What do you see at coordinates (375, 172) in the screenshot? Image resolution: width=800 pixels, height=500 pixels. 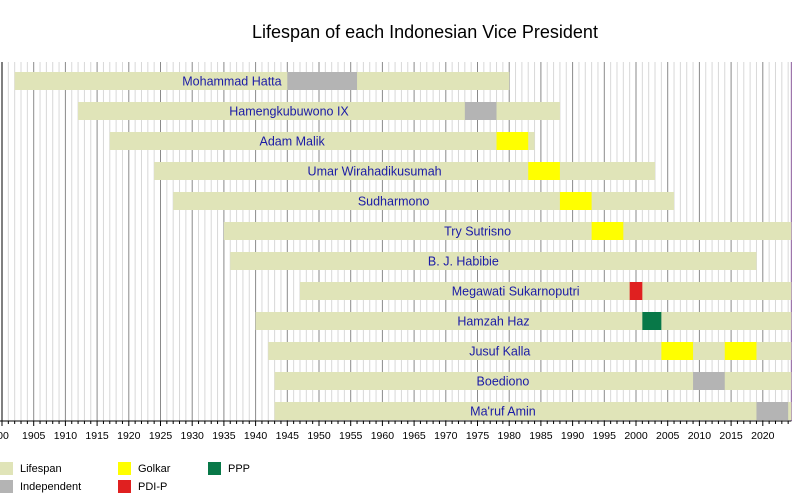 I see `vp-name-label: Umar Wirahadikusumah` at bounding box center [375, 172].